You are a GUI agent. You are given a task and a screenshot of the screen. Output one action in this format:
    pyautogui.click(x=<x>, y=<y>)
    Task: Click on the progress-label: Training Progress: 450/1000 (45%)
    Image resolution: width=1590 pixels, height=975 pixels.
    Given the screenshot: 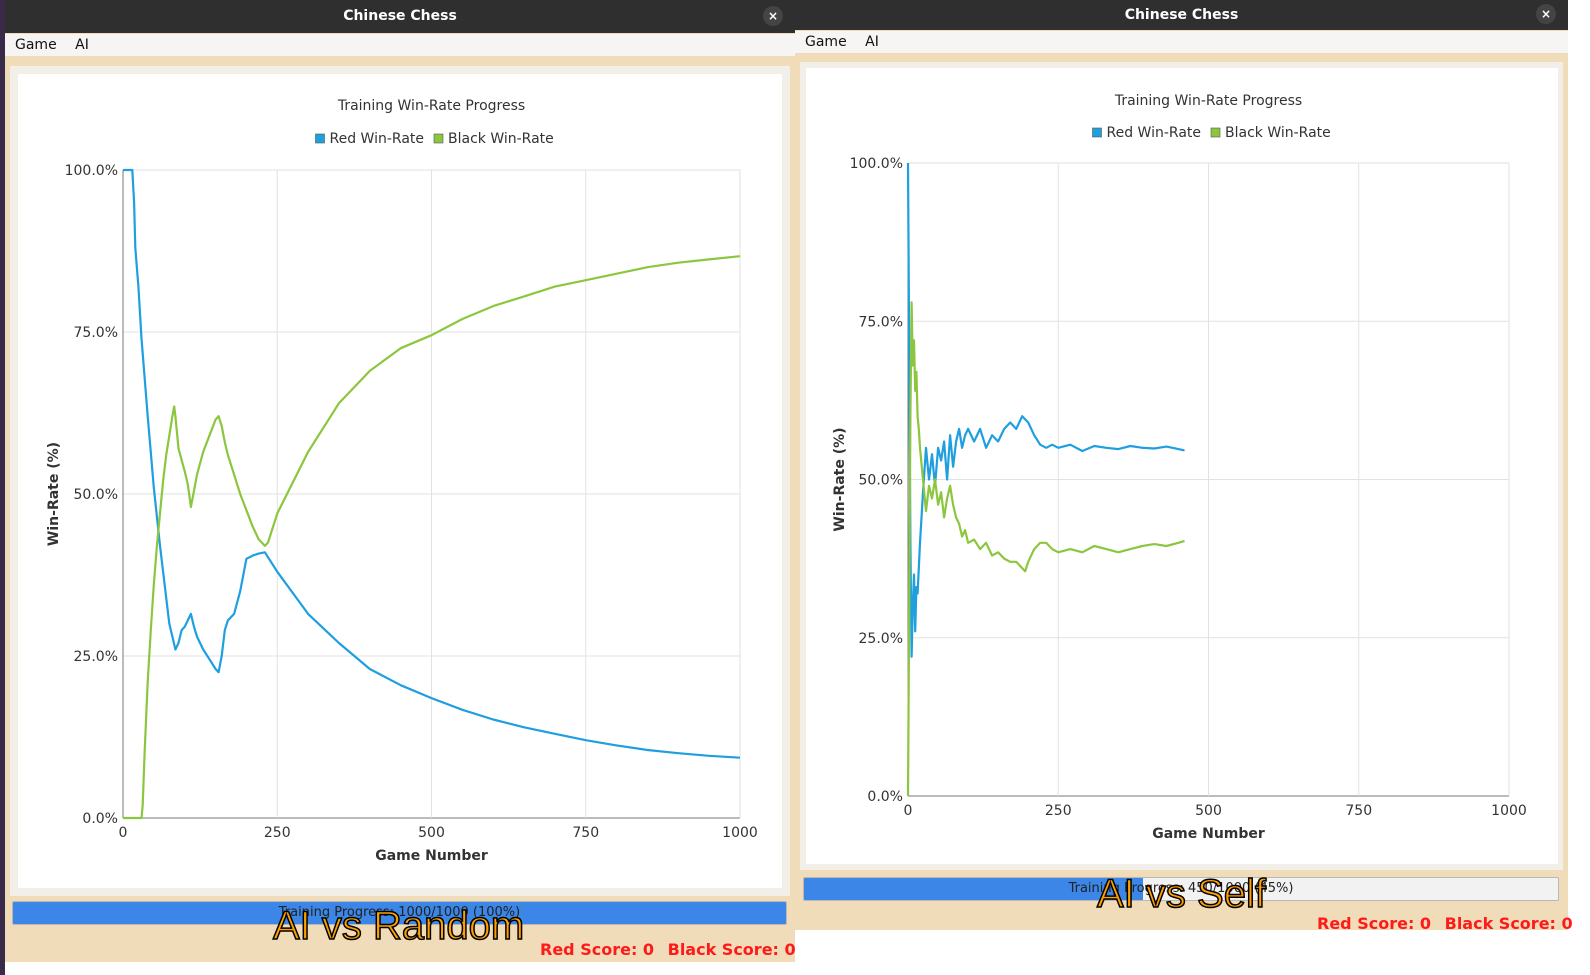 What is the action you would take?
    pyautogui.click(x=1181, y=888)
    